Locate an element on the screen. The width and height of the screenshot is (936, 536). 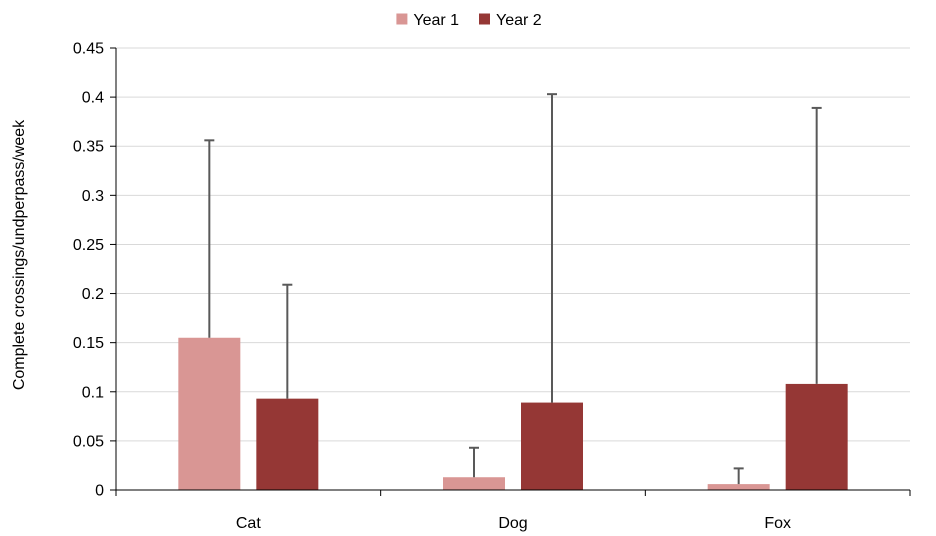
legend-label: Year 2 is located at coordinates (519, 20).